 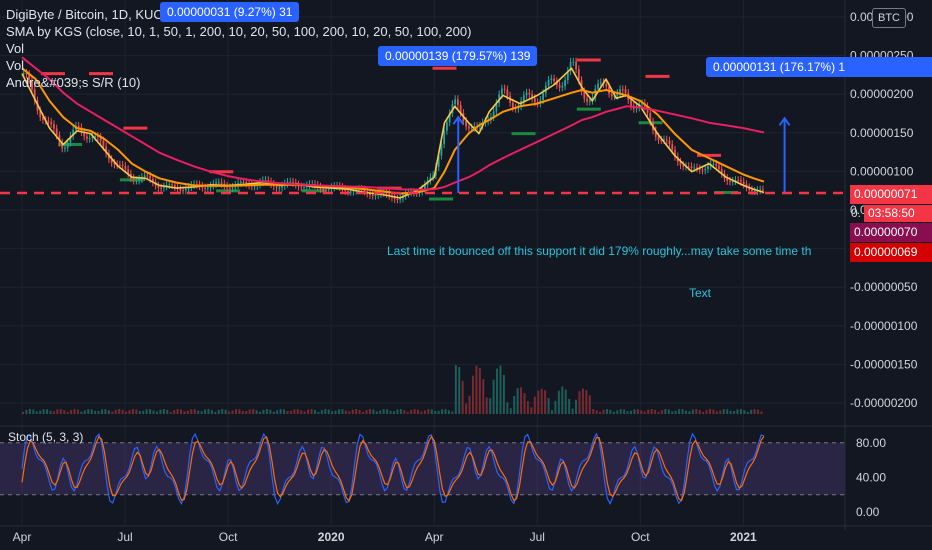 What do you see at coordinates (458, 120) in the screenshot?
I see `measure-arrowhead` at bounding box center [458, 120].